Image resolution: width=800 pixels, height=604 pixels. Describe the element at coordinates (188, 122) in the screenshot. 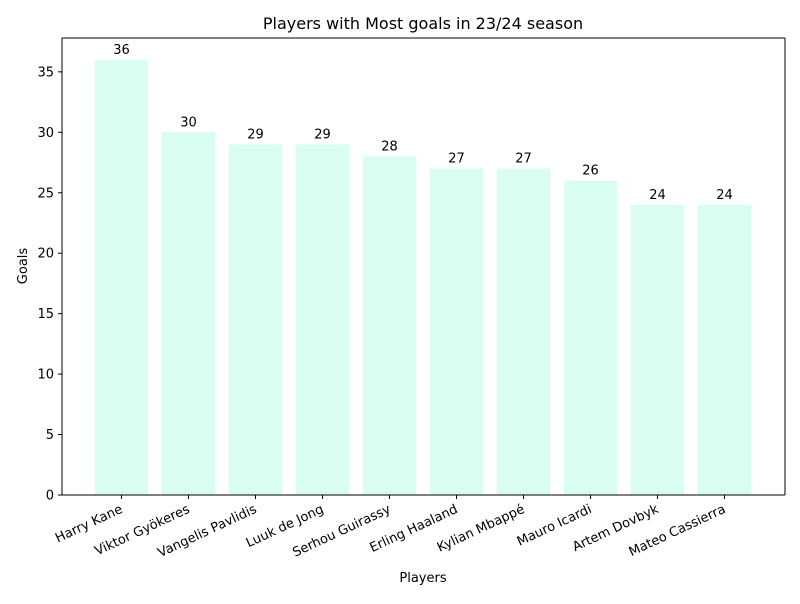

I see `bar-value-label: 30` at that location.